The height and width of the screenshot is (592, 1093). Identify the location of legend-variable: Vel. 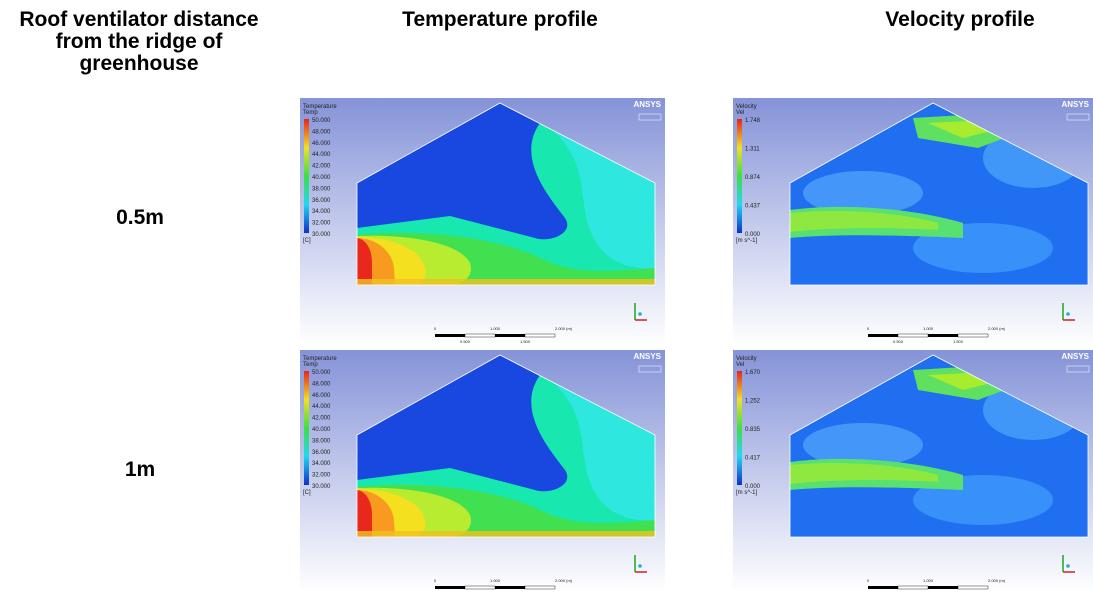
(740, 365).